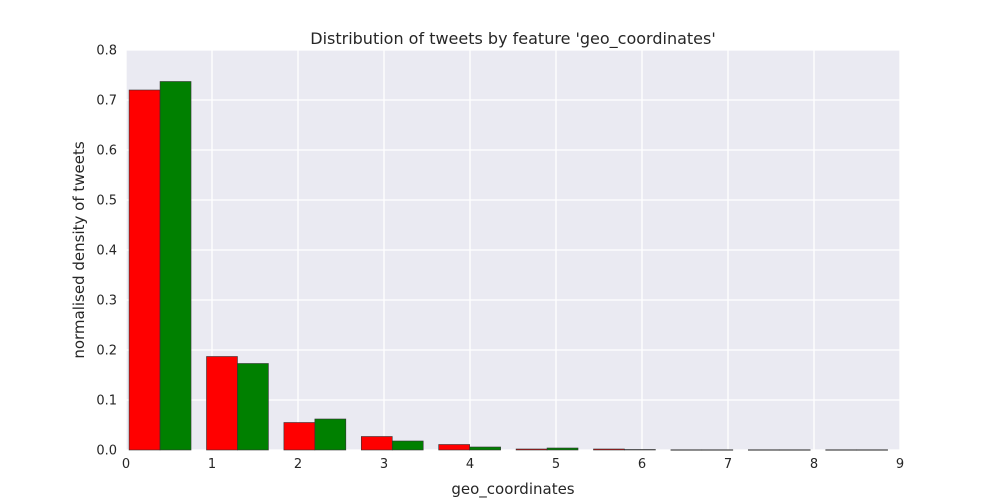 This screenshot has height=500, width=1000. I want to click on x-tick-label: 9, so click(900, 464).